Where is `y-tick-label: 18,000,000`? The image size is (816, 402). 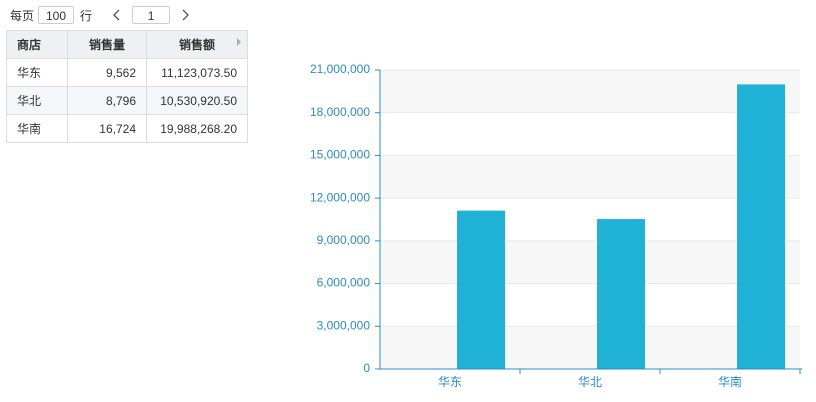
y-tick-label: 18,000,000 is located at coordinates (340, 112).